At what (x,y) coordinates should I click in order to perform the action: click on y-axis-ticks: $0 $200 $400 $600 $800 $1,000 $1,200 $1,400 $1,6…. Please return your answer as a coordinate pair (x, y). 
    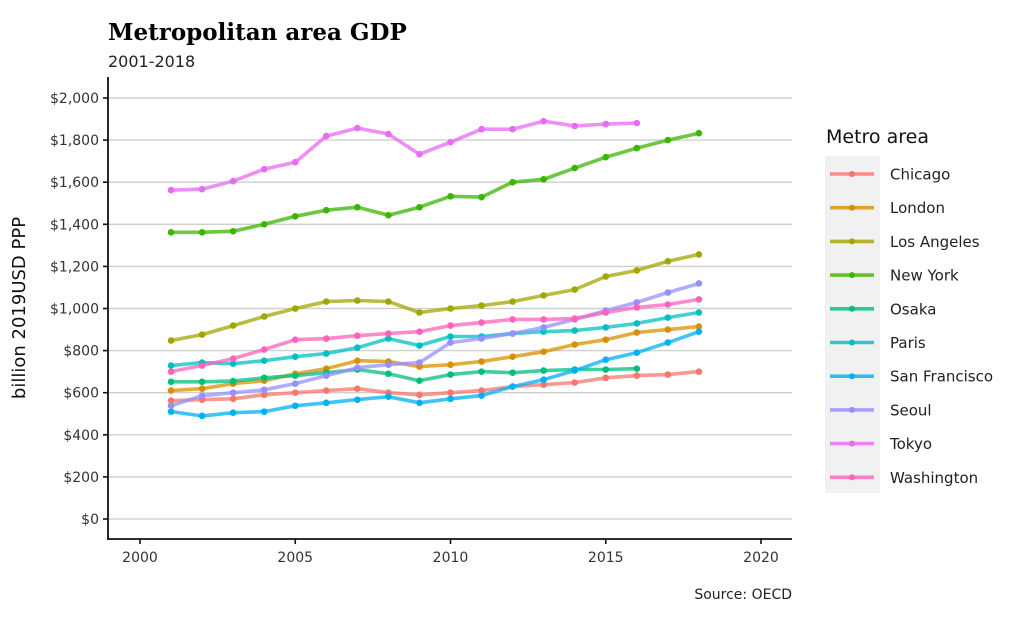
    Looking at the image, I should click on (79, 309).